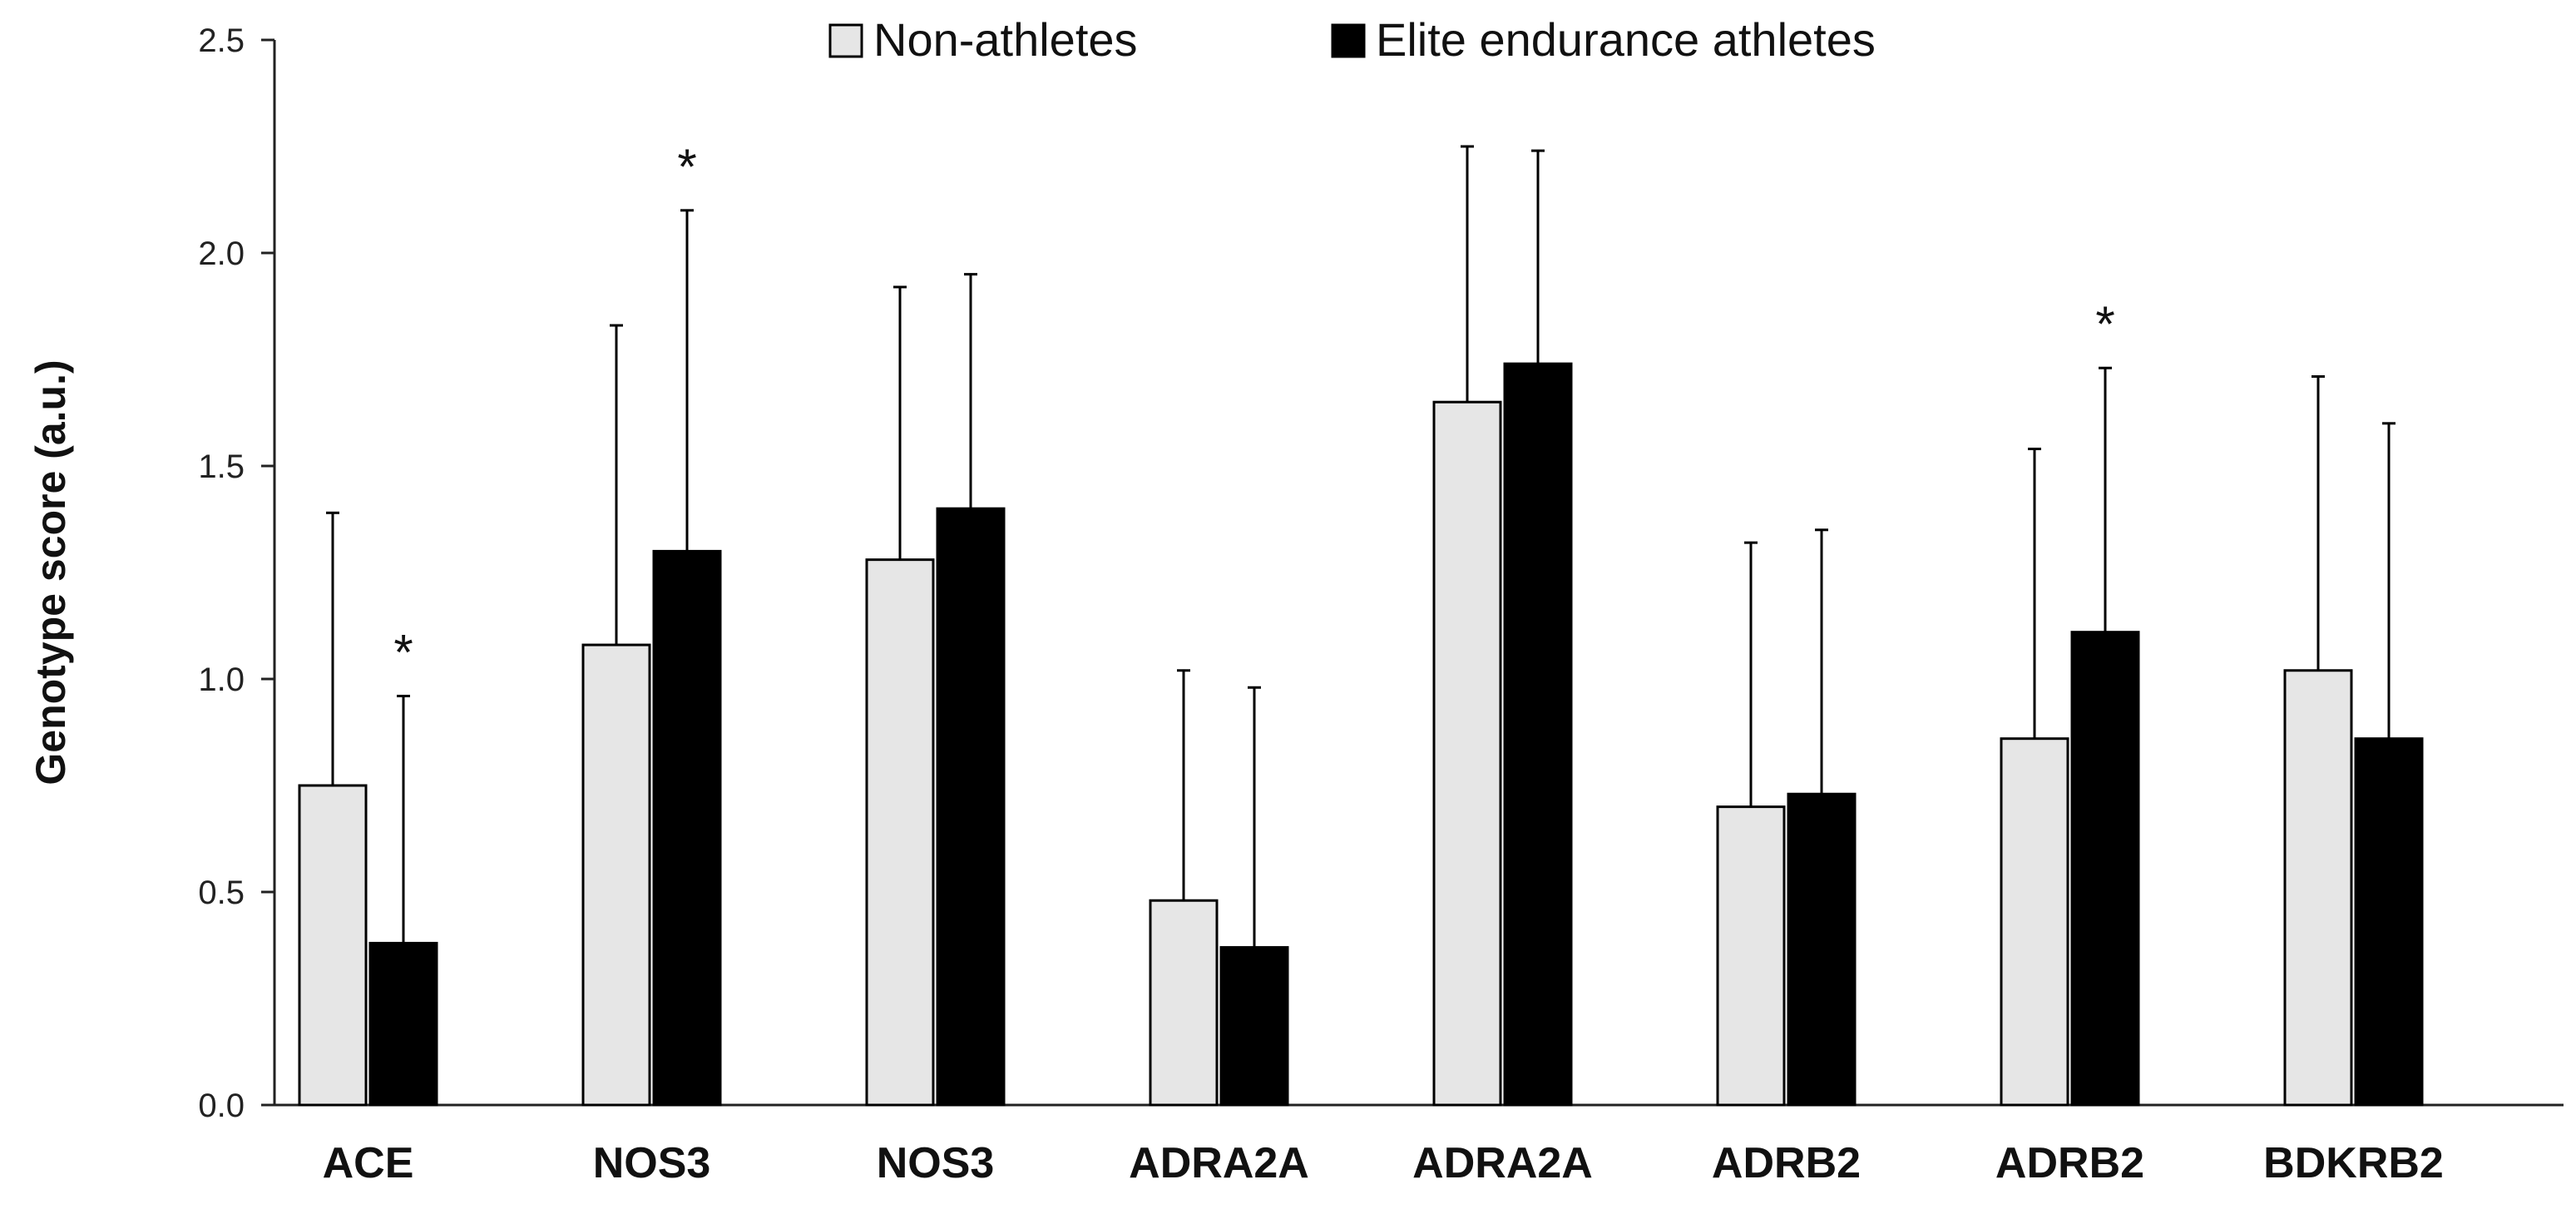 This screenshot has width=2576, height=1219. Describe the element at coordinates (1005, 39) in the screenshot. I see `legend-label-non-athletes: Non-athletes` at that location.